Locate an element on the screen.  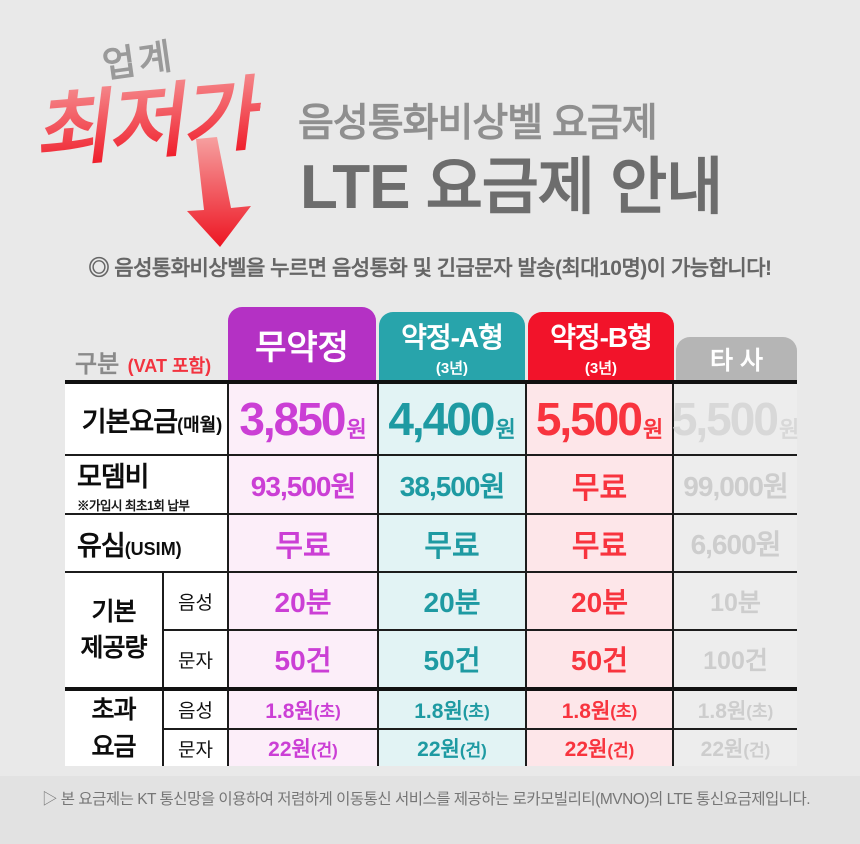
corner-label: 구분 is located at coordinates (97, 364).